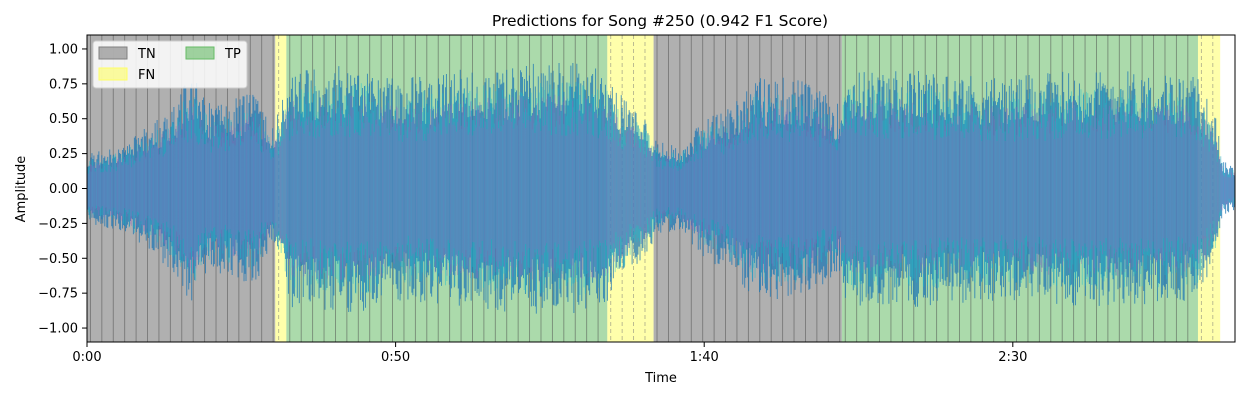 The image size is (1250, 400). I want to click on y-axis: 1.00 0.75 0.50 0.25 0.00 −0.25 −0.50 −0.75 −1.00, so click(62, 189).